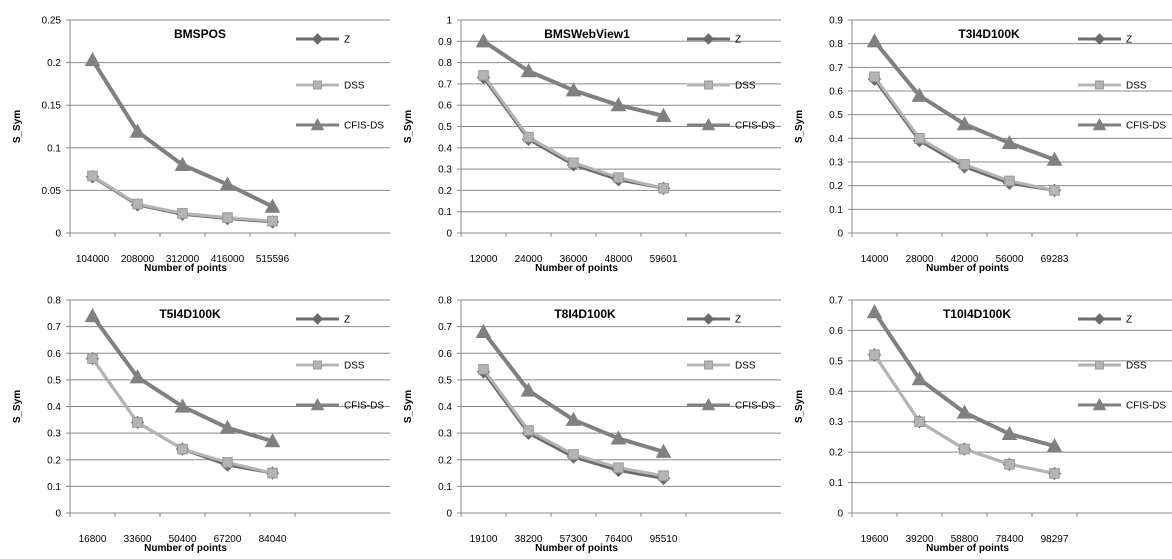 This screenshot has height=559, width=1172. Describe the element at coordinates (445, 42) in the screenshot. I see `y-tick-label: 0.9` at that location.